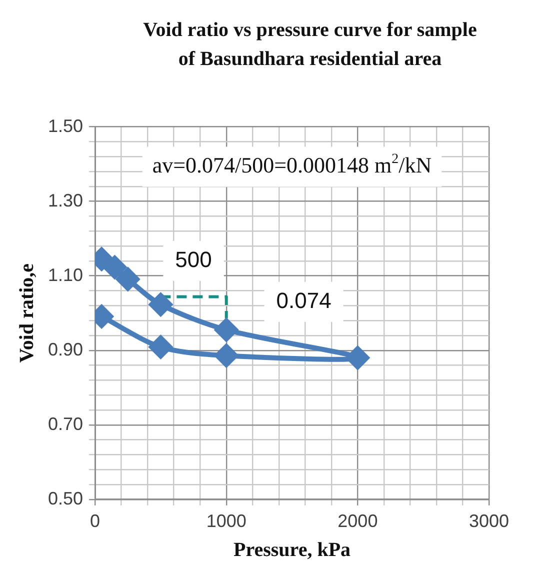 The width and height of the screenshot is (549, 569). I want to click on x-tick-label: 3000, so click(489, 521).